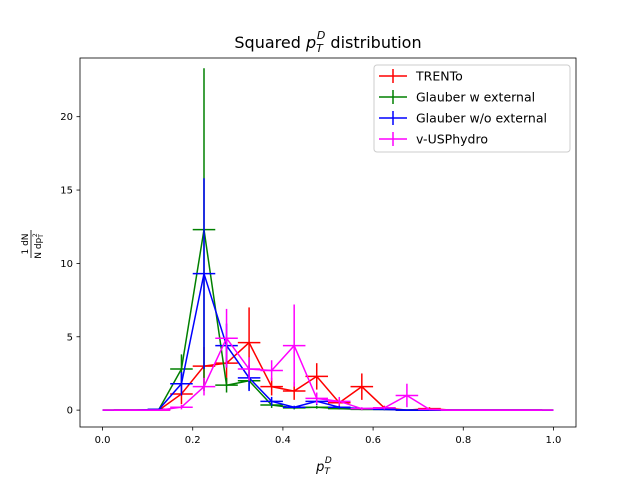 The width and height of the screenshot is (640, 480). Describe the element at coordinates (66, 191) in the screenshot. I see `y-tick-label: 15` at that location.